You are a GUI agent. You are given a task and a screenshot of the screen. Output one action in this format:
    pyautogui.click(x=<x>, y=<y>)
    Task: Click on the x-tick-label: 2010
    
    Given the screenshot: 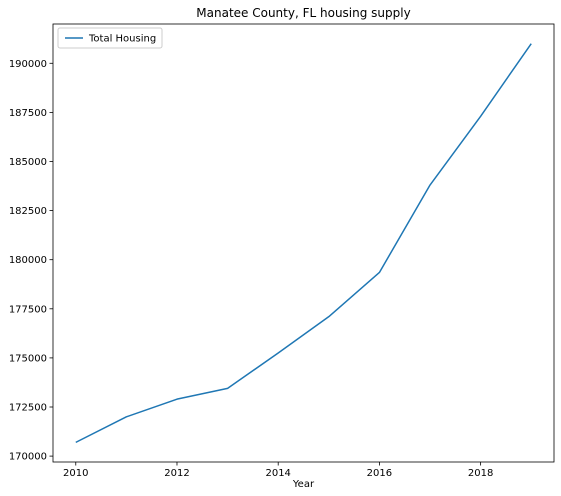 What is the action you would take?
    pyautogui.click(x=75, y=473)
    